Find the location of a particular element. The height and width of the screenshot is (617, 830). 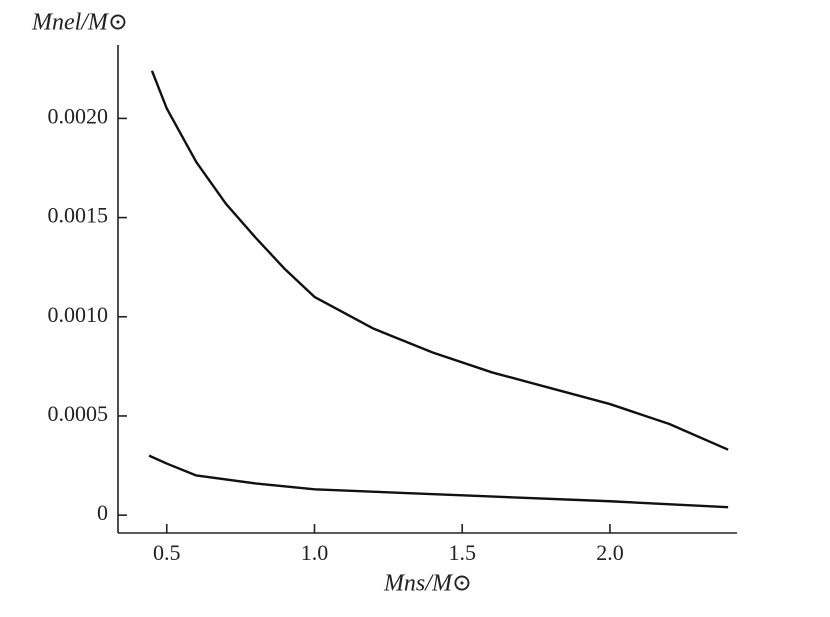

x-tick-label: 0.5 is located at coordinates (167, 552).